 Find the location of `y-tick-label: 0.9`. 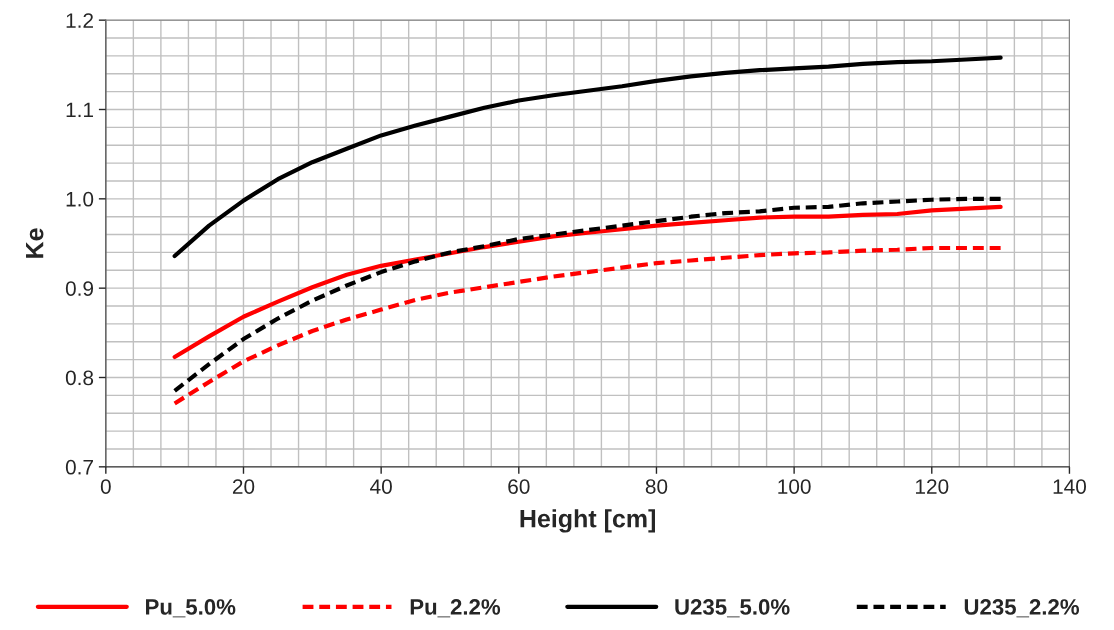

y-tick-label: 0.9 is located at coordinates (79, 288).